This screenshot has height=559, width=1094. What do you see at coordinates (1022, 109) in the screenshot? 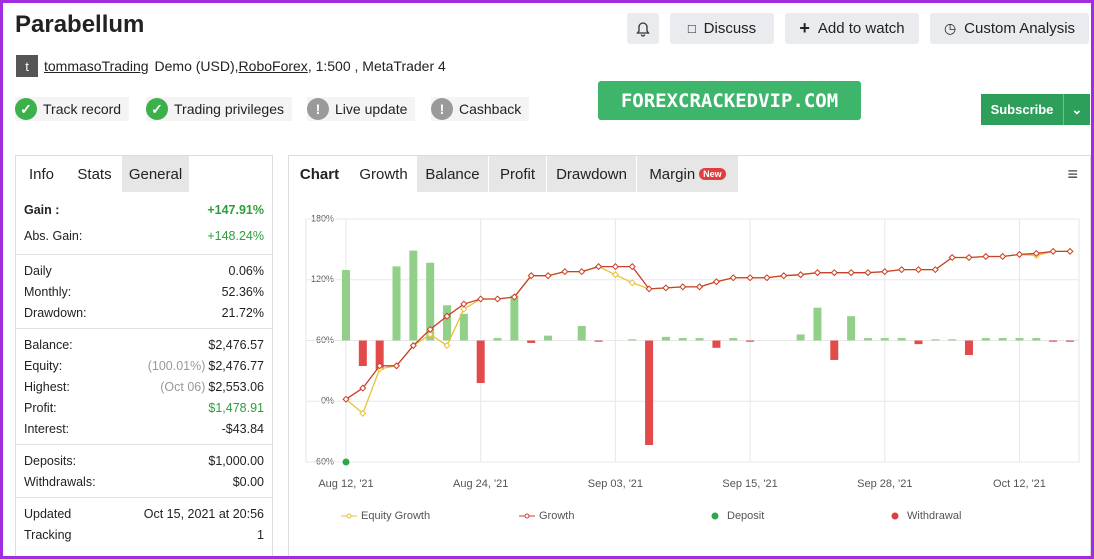
I see `subscribe-label: Subscribe` at bounding box center [1022, 109].